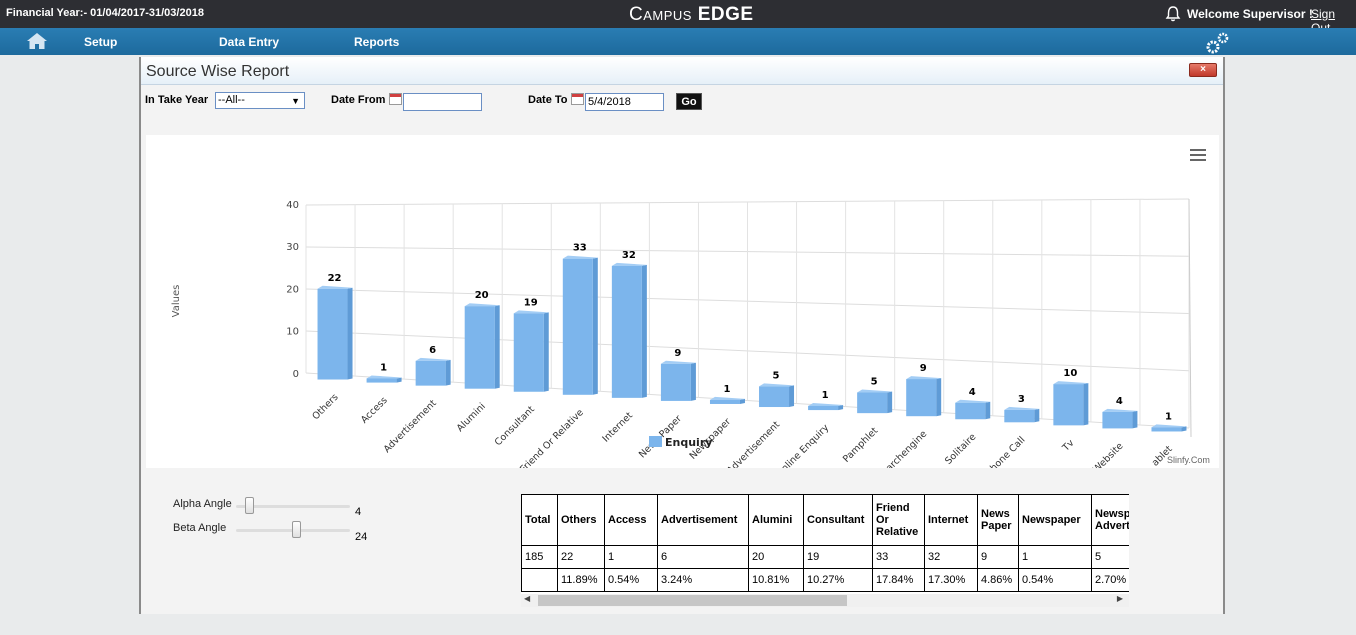 This screenshot has height=635, width=1356. Describe the element at coordinates (410, 426) in the screenshot. I see `x-tick-label: Advertisement` at that location.